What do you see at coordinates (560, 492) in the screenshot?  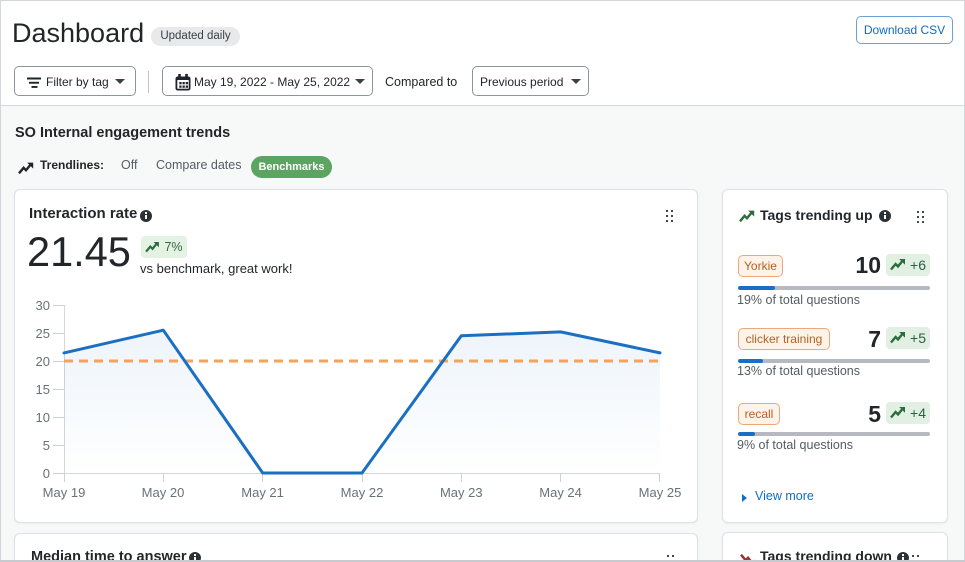 I see `svg-text: May 24` at bounding box center [560, 492].